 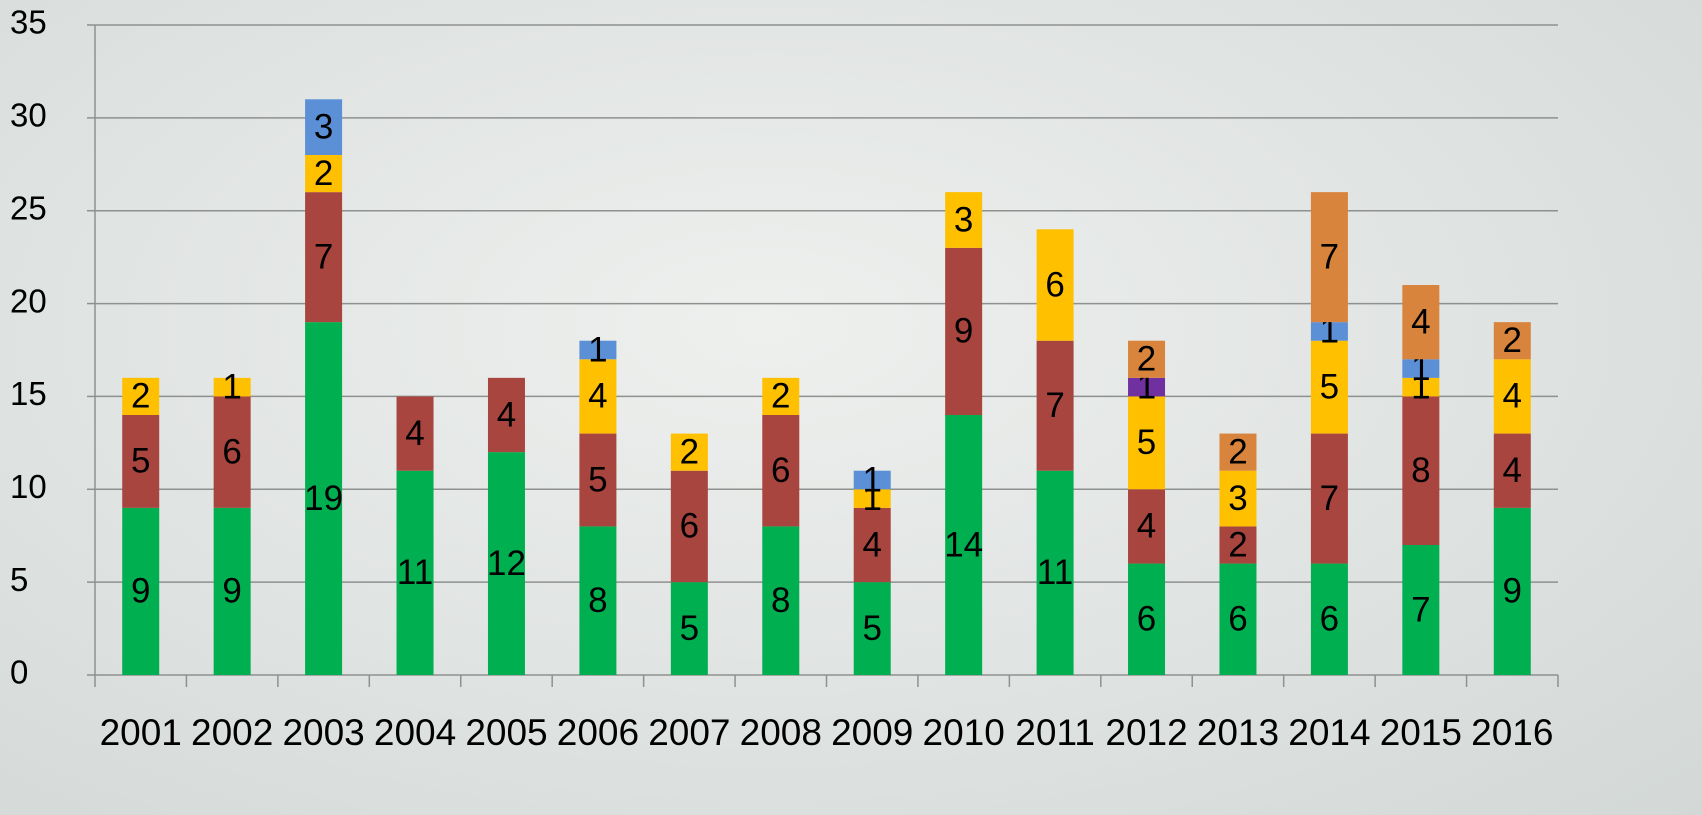 I want to click on x-tick-label: 2001, so click(x=141, y=732).